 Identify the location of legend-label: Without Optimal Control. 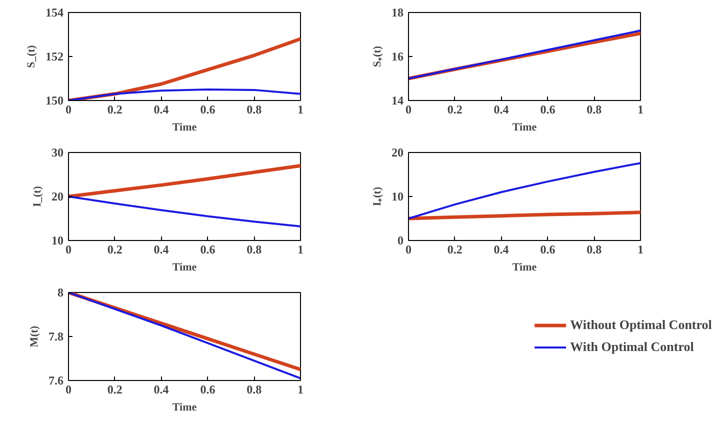
(641, 325).